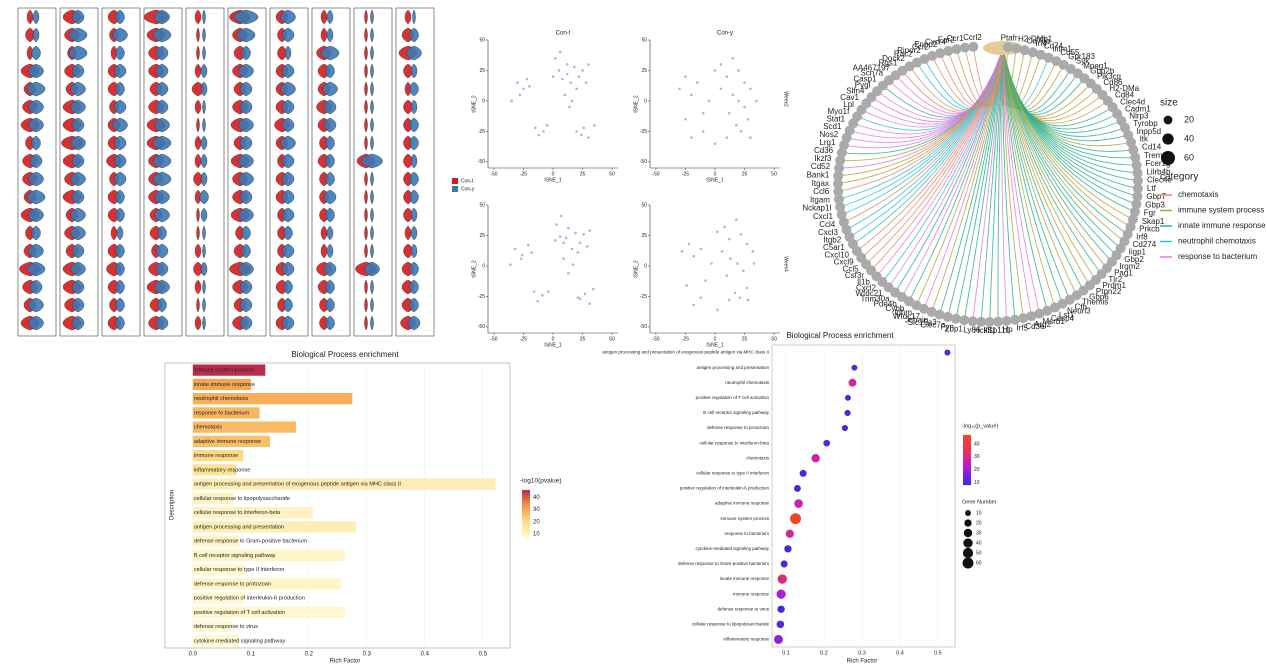 The image size is (1267, 668). I want to click on node-label: Cybb, so click(895, 308).